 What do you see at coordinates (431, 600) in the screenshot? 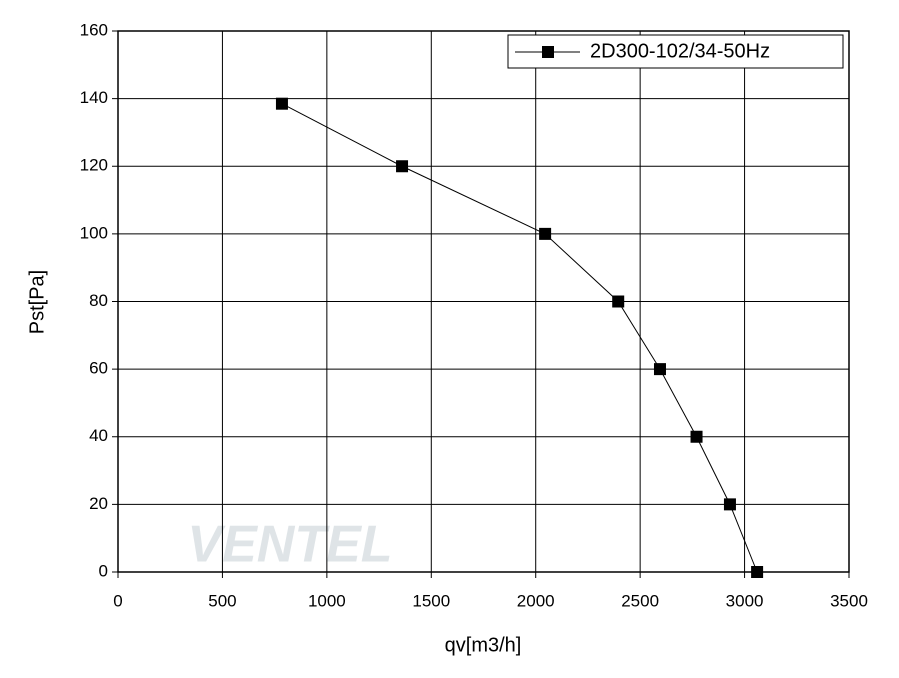
I see `x-tick-label: 1500` at bounding box center [431, 600].